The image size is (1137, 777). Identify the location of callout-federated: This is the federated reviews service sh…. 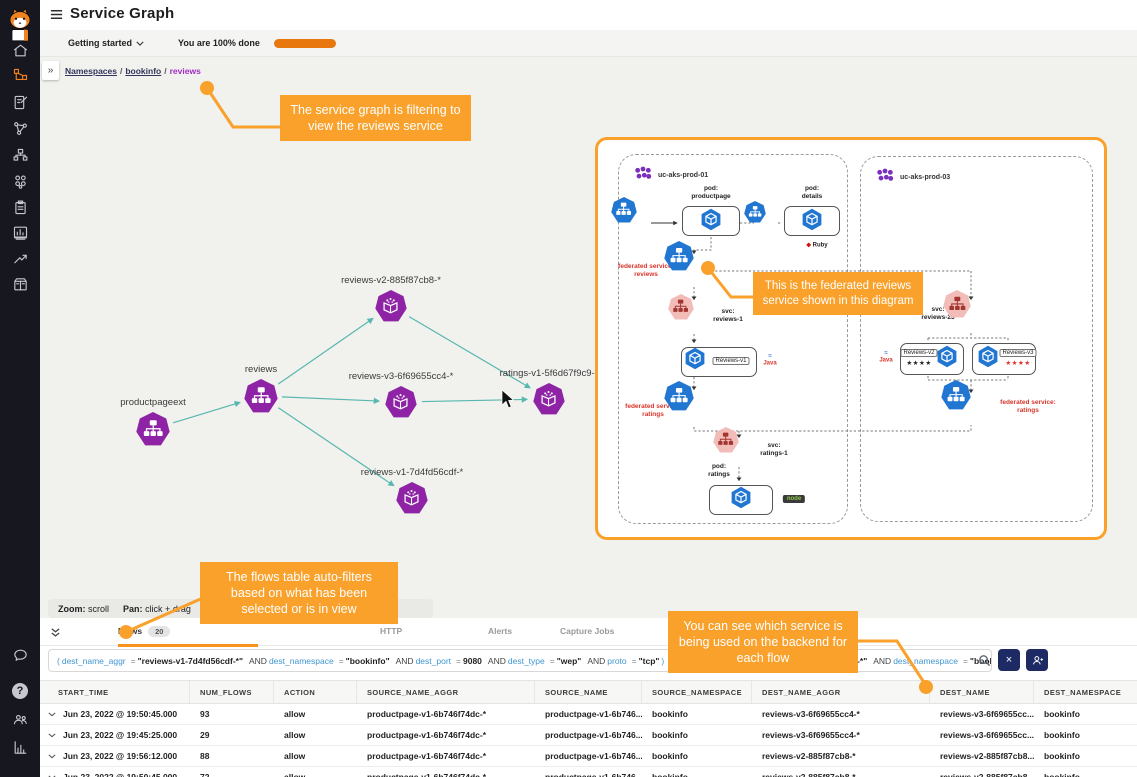
(838, 294).